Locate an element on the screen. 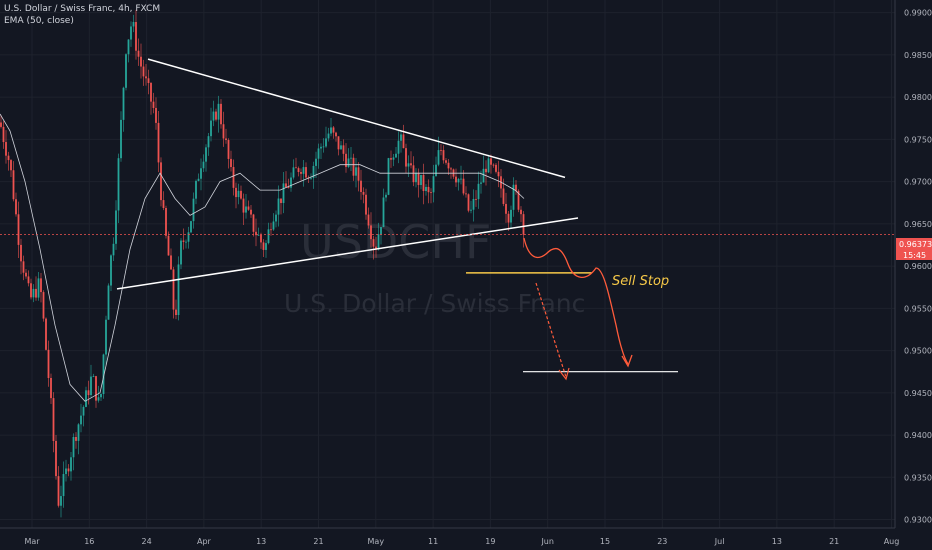  projection-curve is located at coordinates (576, 301).